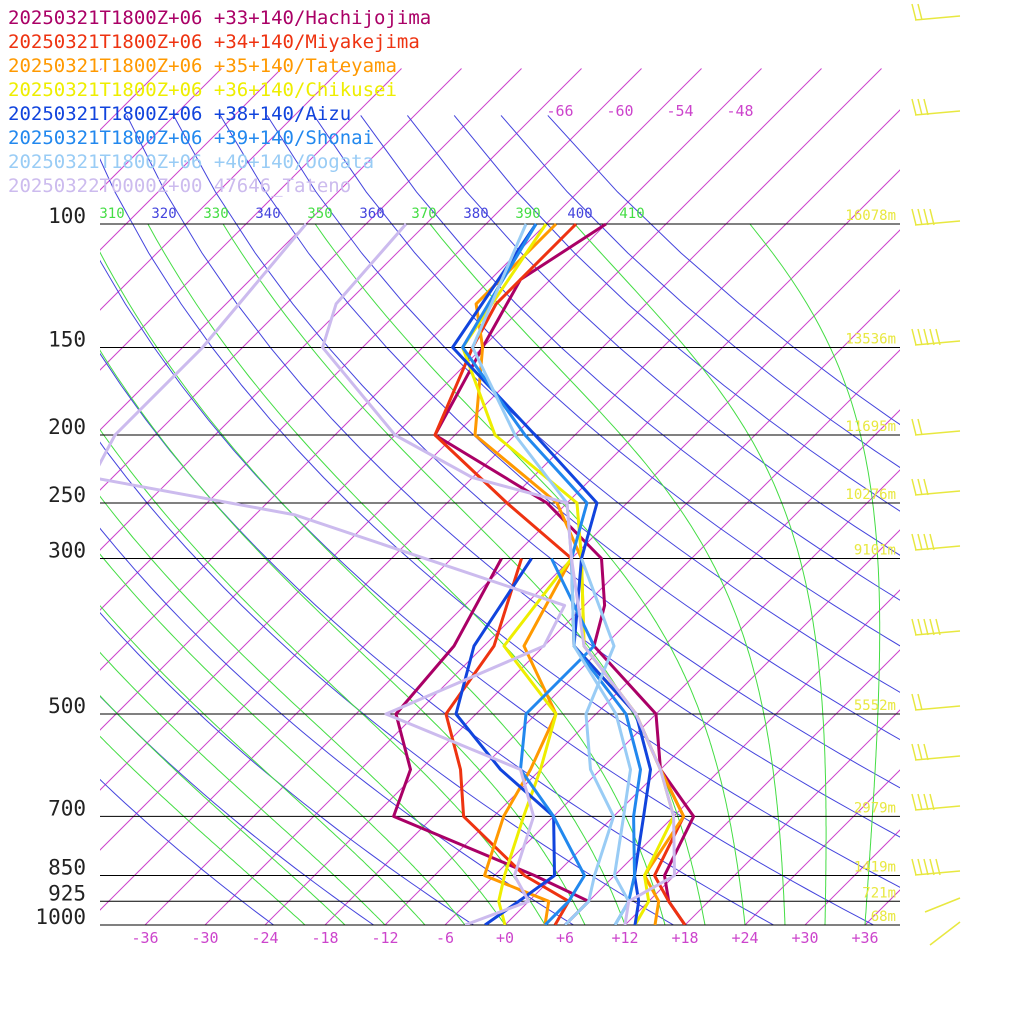 The width and height of the screenshot is (1024, 1024). Describe the element at coordinates (67, 339) in the screenshot. I see `pressure-label: 150` at that location.